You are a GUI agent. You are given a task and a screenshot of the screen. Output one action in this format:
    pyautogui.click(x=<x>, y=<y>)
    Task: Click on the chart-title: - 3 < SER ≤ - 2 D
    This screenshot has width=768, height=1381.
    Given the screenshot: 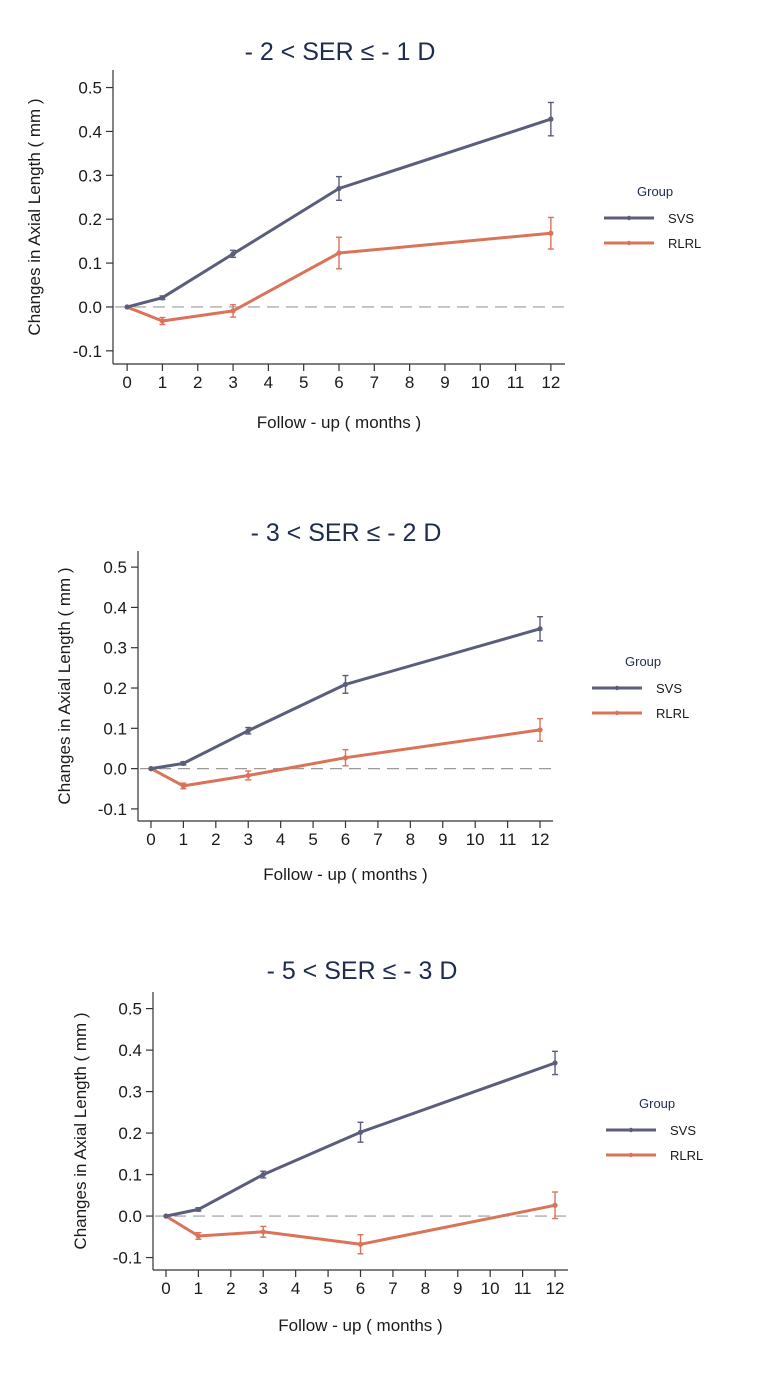 What is the action you would take?
    pyautogui.click(x=346, y=533)
    